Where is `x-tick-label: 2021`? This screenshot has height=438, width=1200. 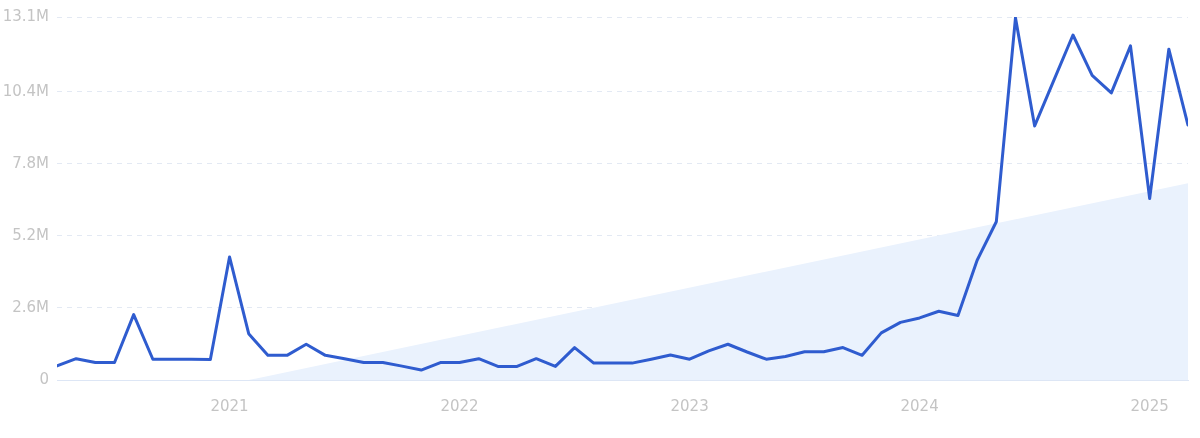
x-tick-label: 2021 is located at coordinates (229, 405).